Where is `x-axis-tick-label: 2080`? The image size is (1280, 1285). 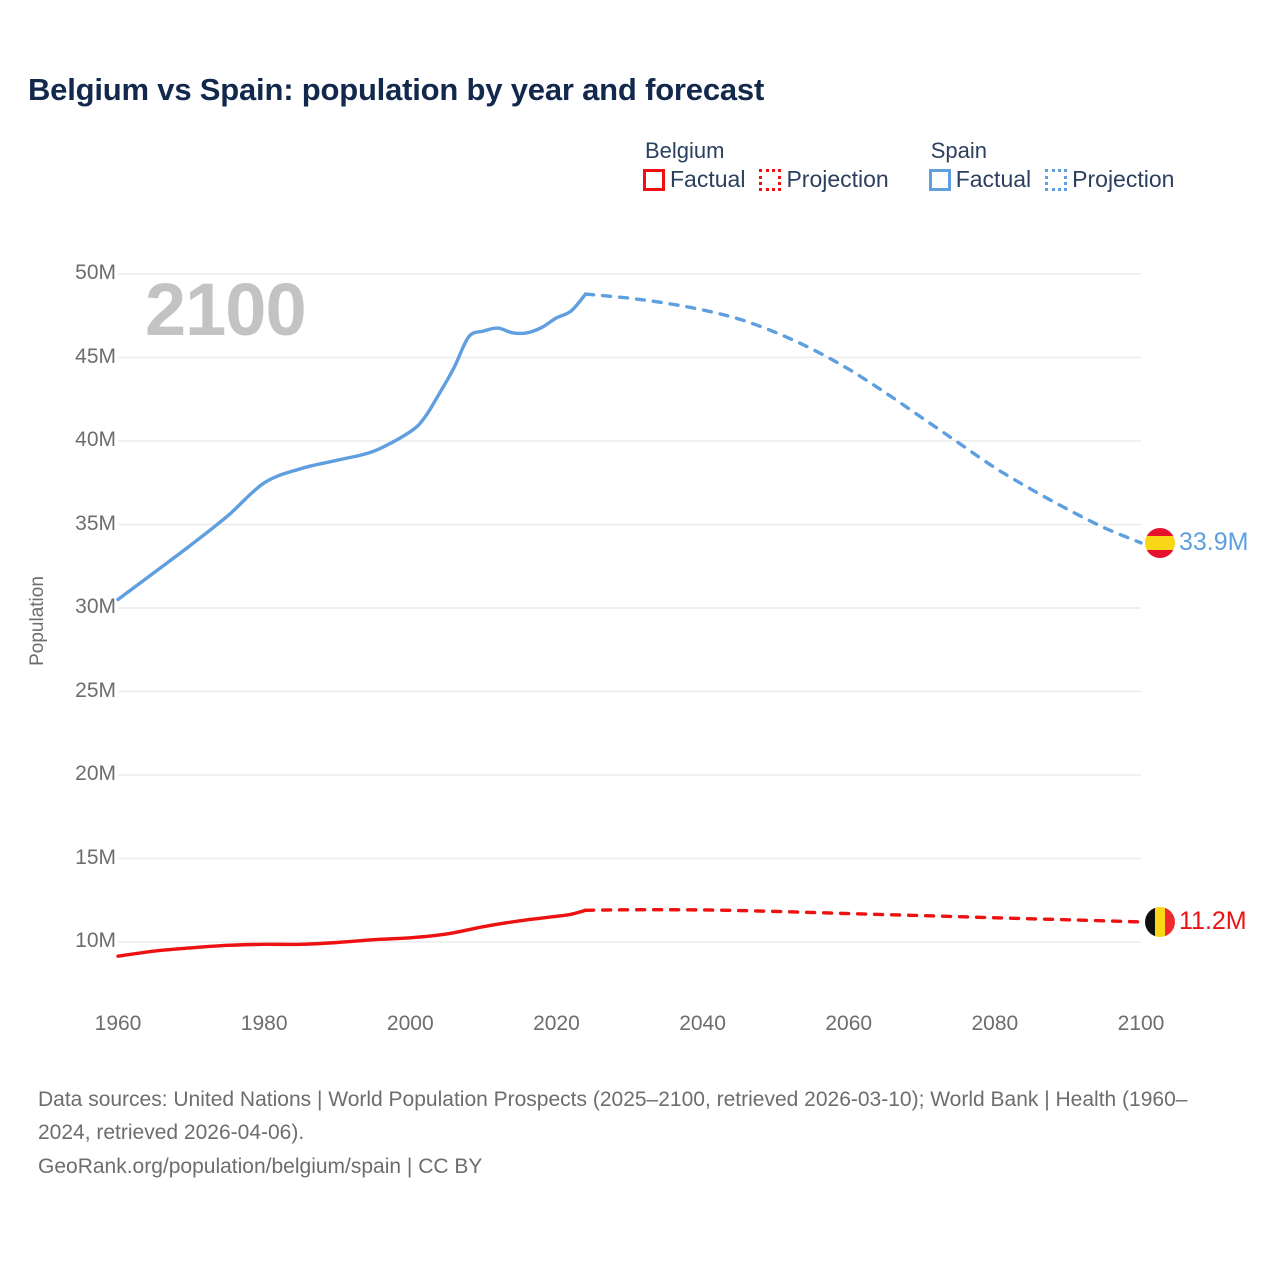
x-axis-tick-label: 2080 is located at coordinates (995, 1023).